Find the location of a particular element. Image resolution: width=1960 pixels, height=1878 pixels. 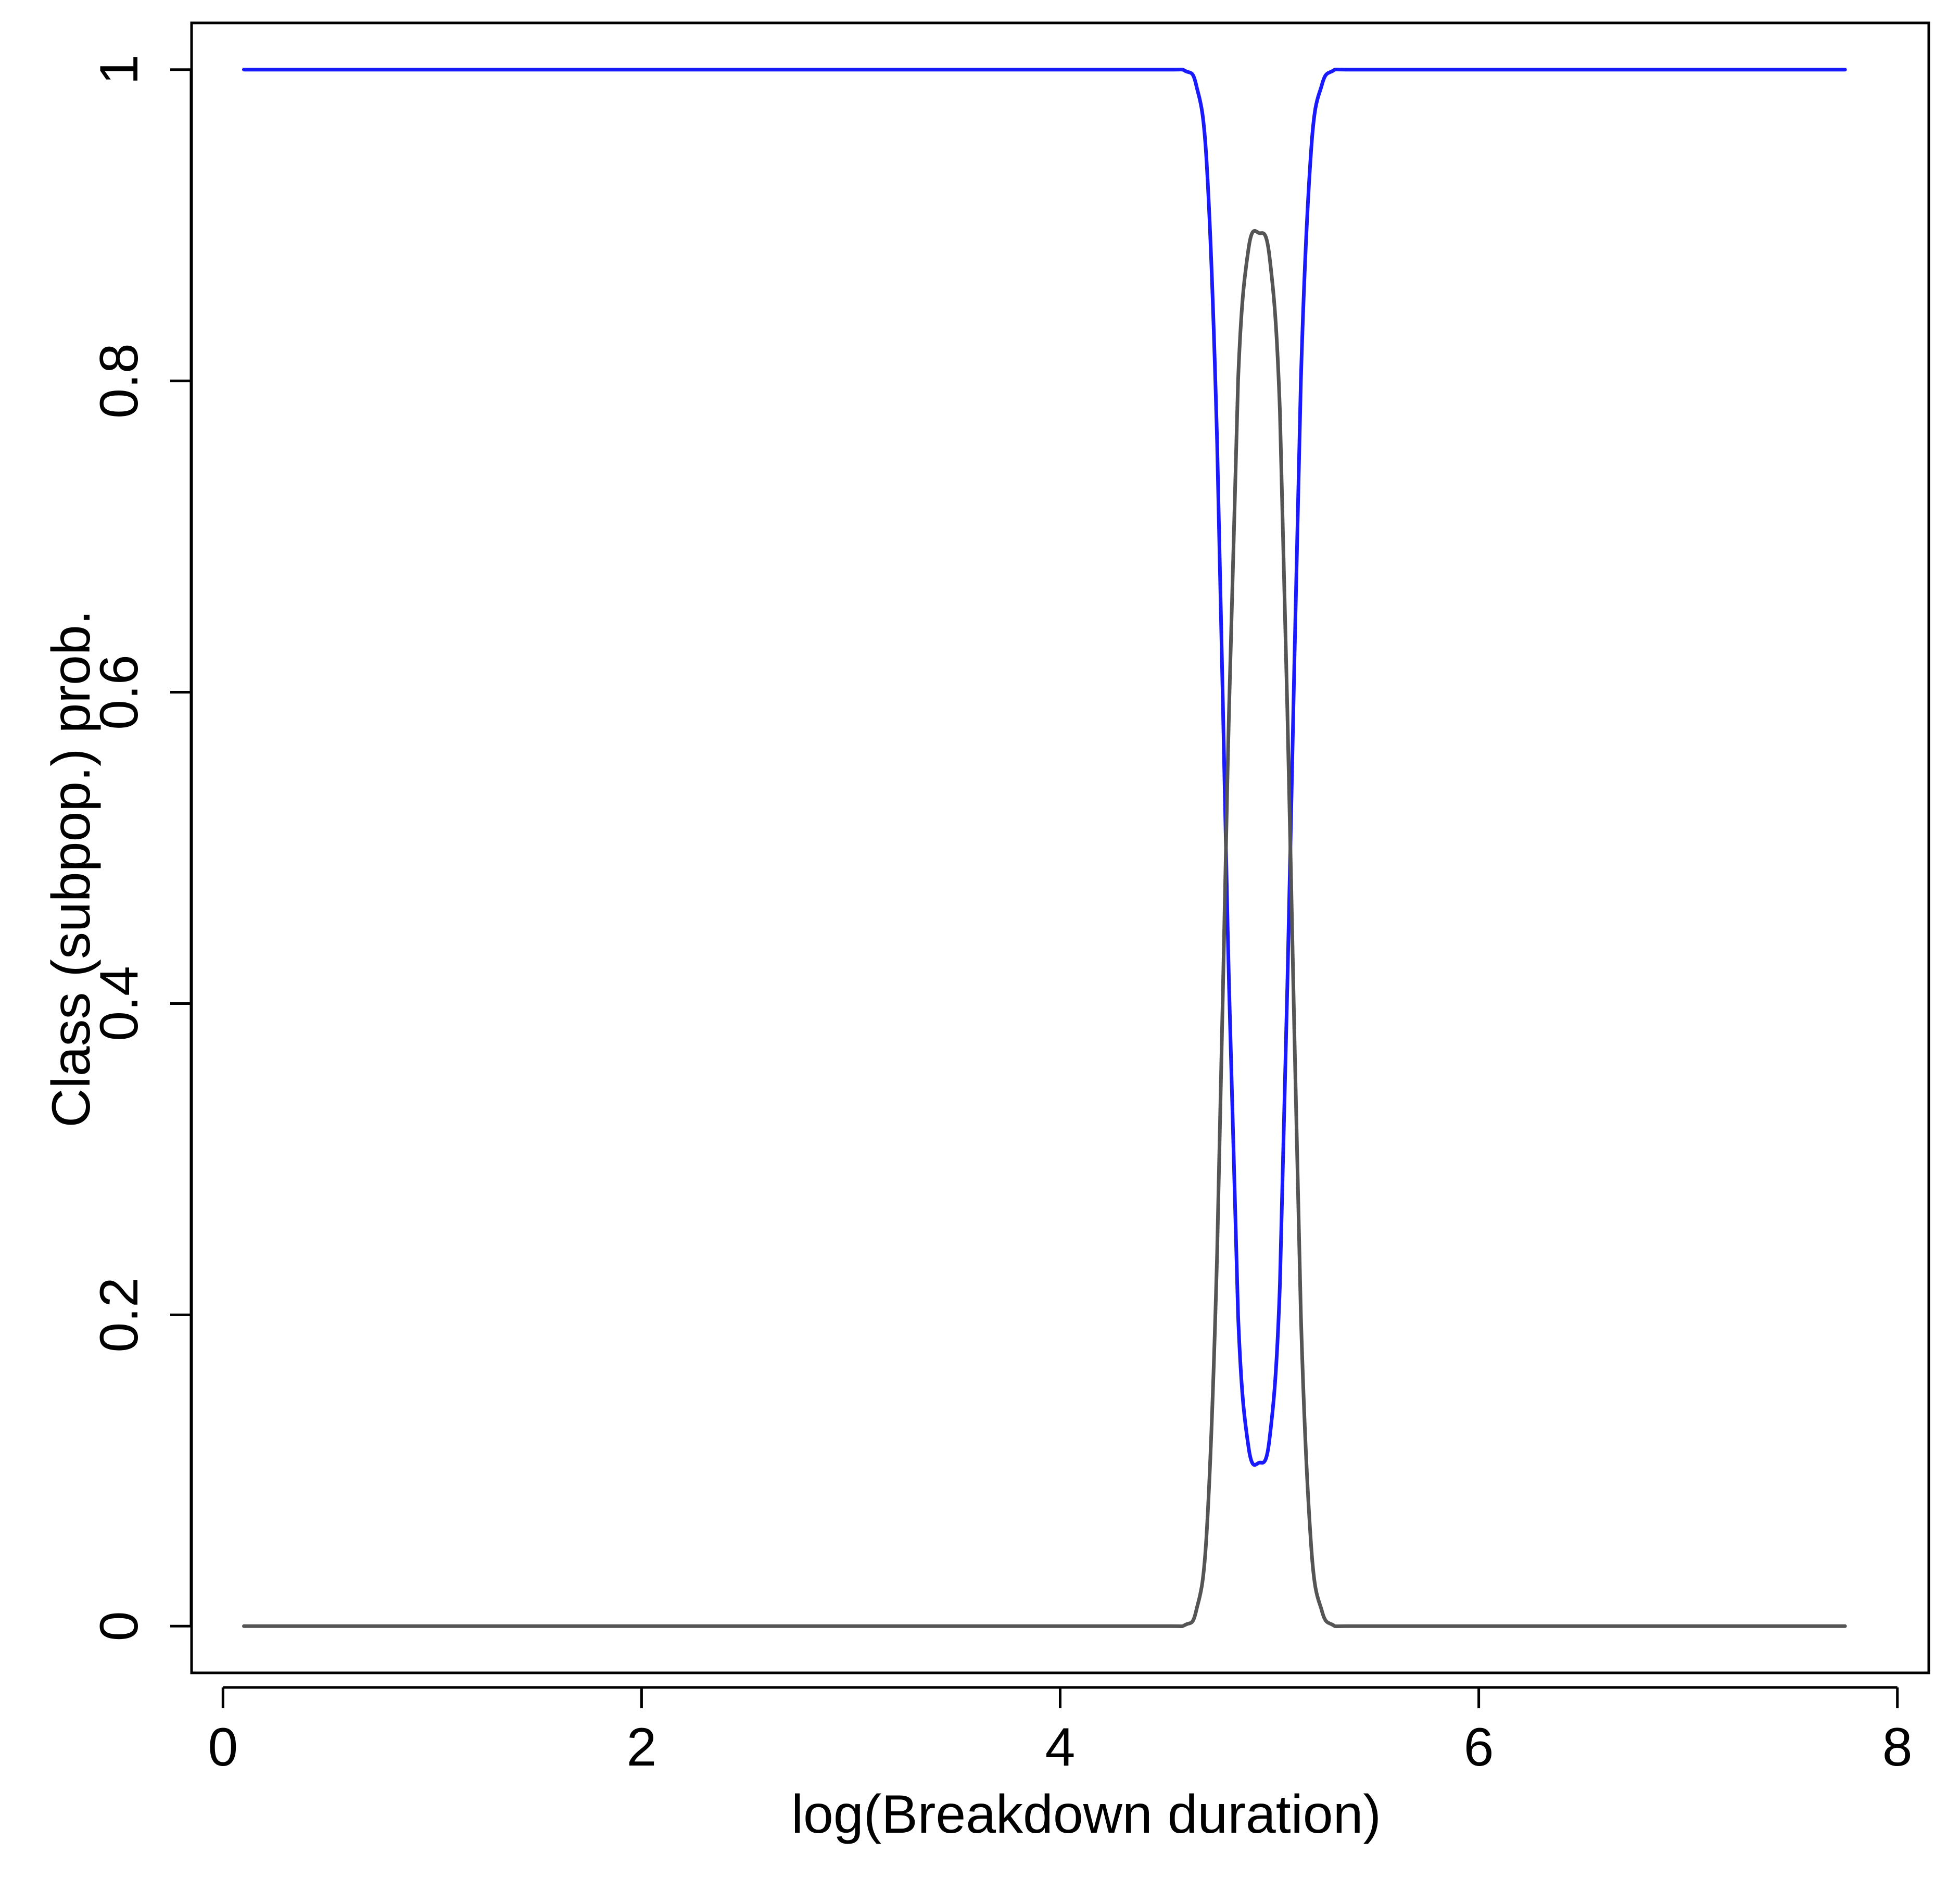

y-tick-label: 0.8 is located at coordinates (119, 381).